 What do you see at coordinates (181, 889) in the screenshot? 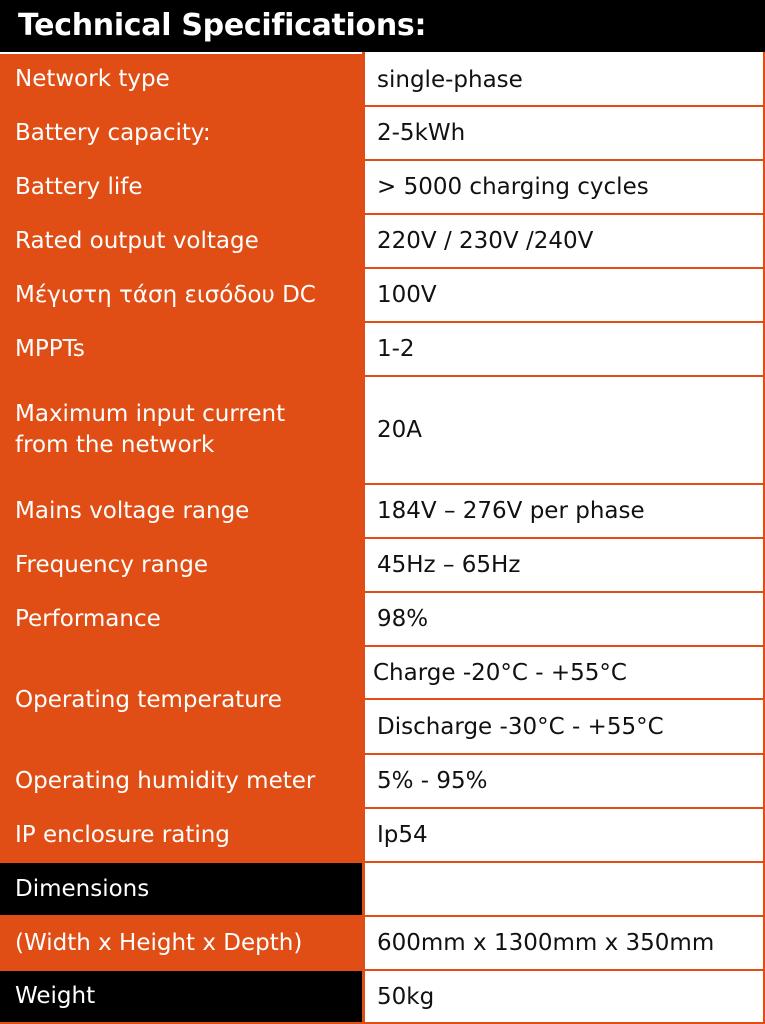
I see `spec-label: Dimensions` at bounding box center [181, 889].